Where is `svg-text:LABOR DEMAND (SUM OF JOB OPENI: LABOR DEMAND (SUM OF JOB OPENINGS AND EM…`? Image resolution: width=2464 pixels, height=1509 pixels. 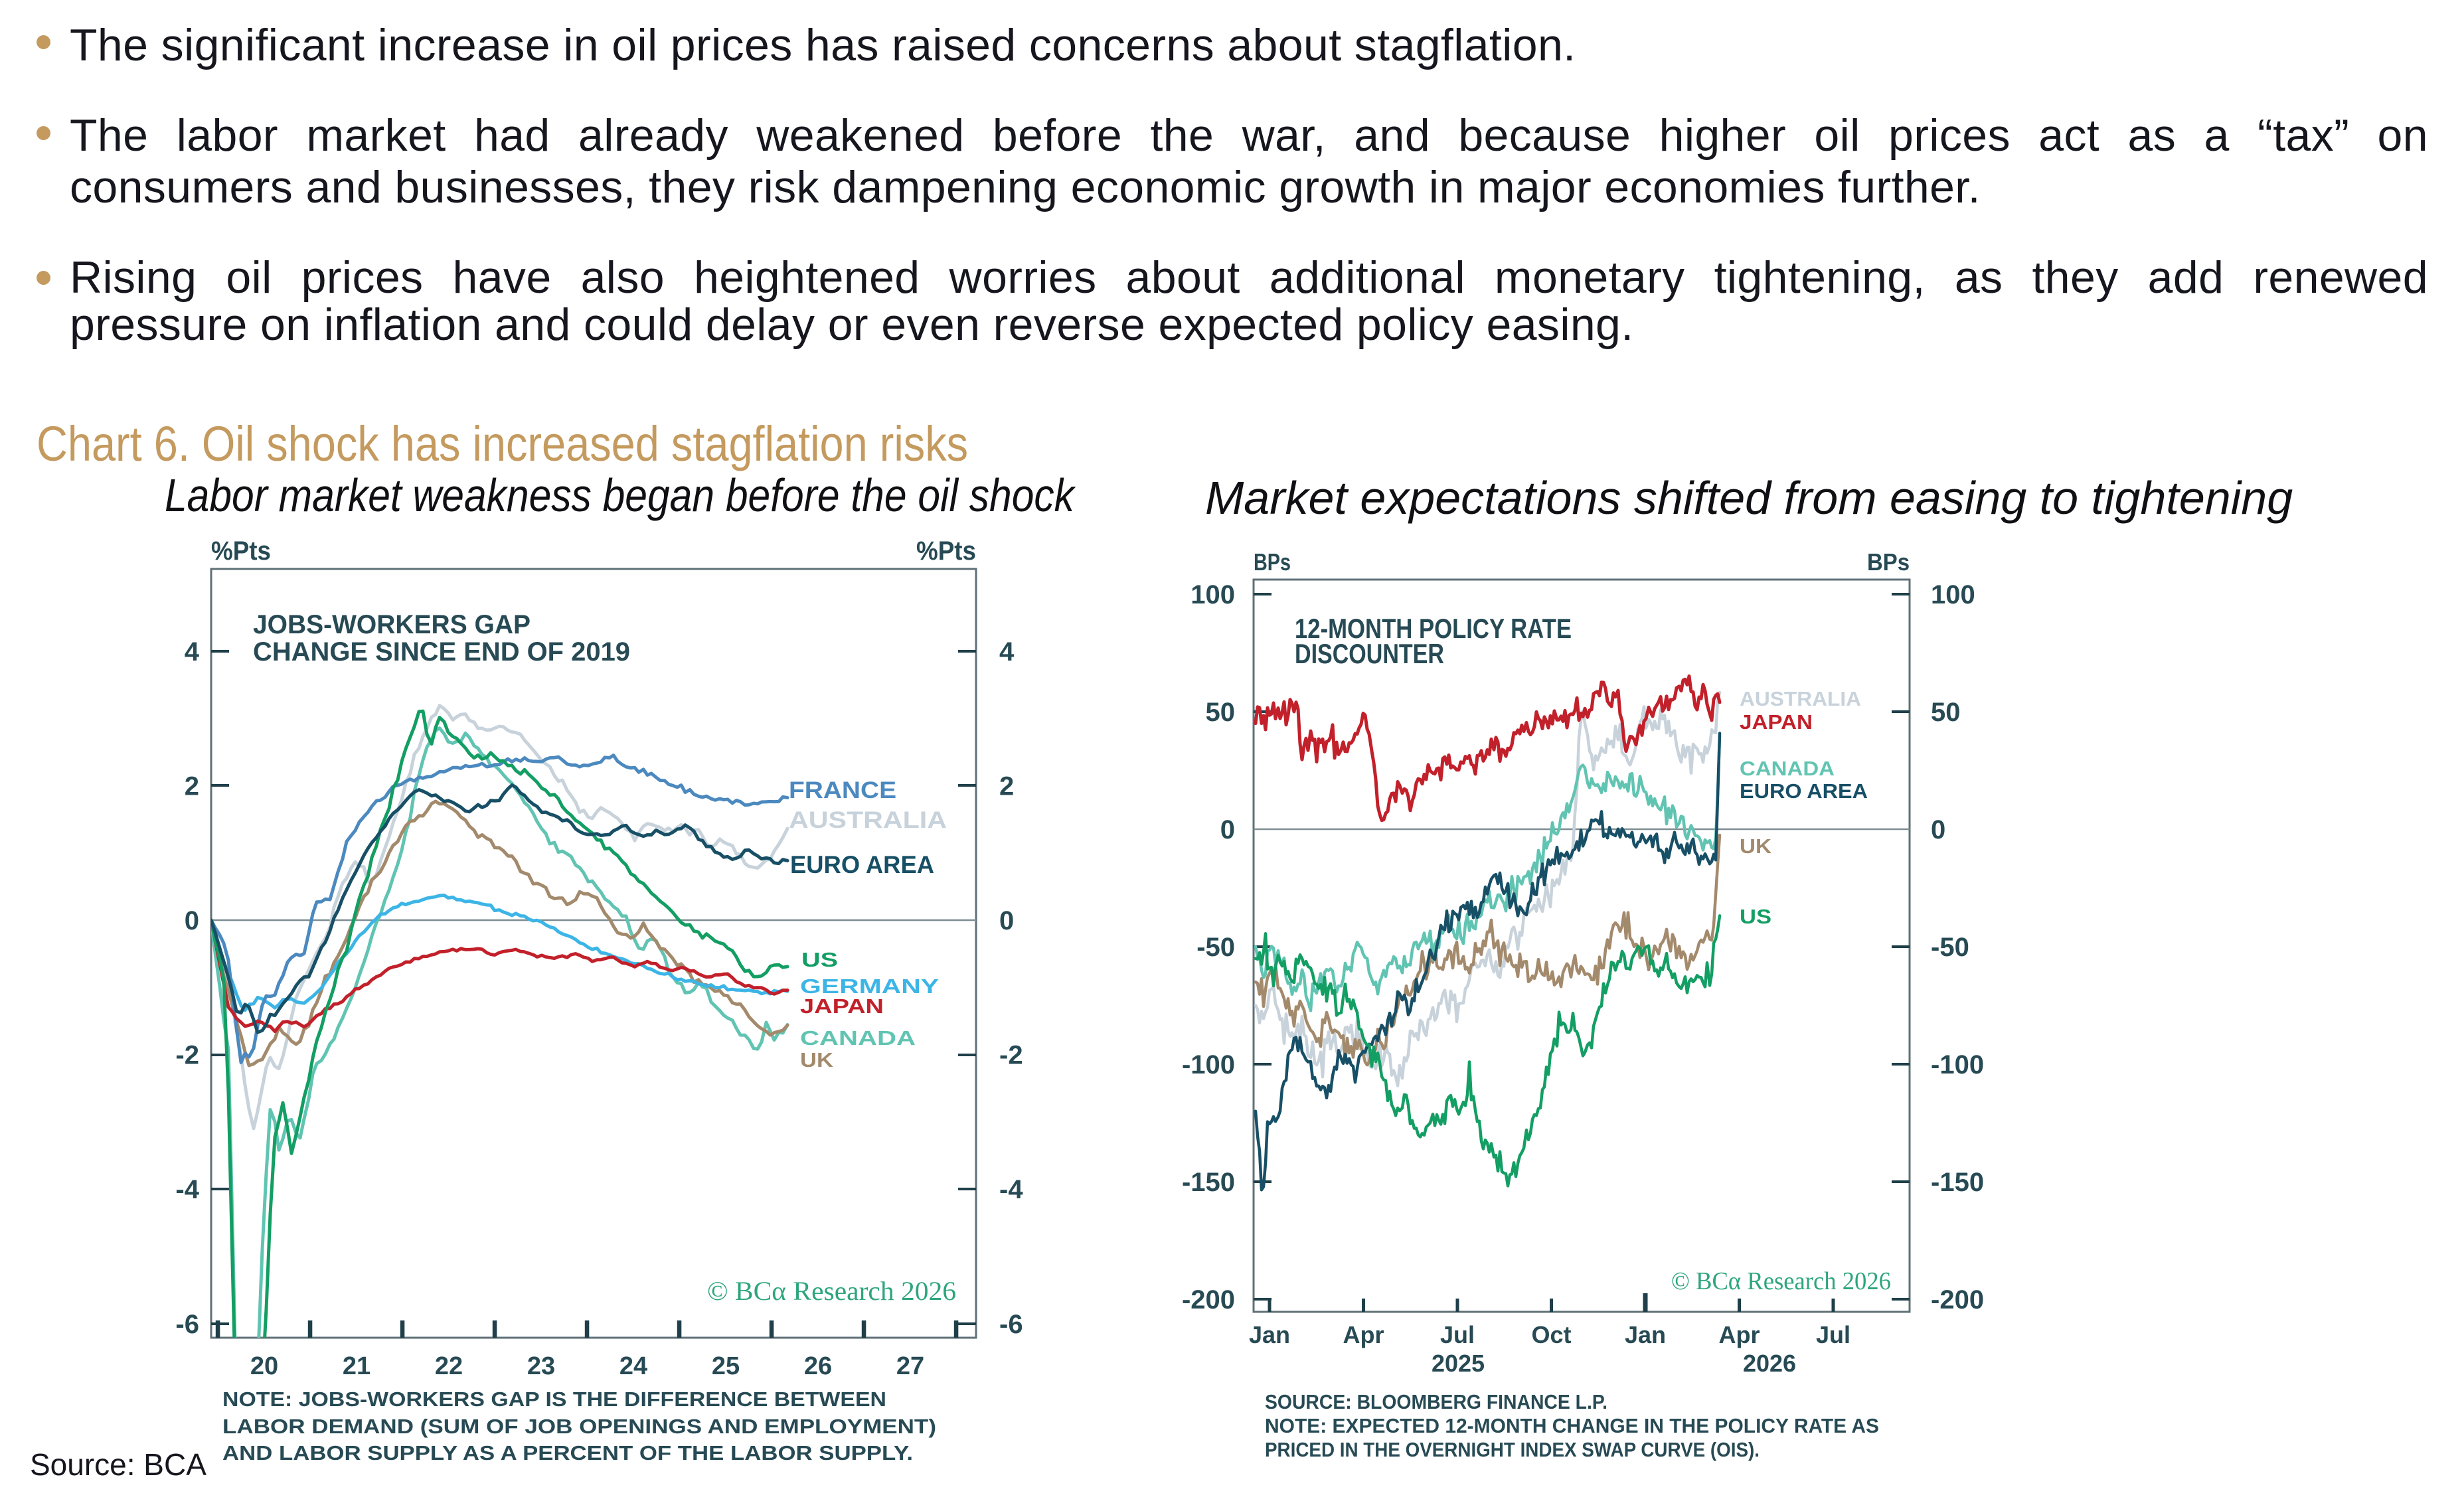 svg-text:LABOR DEMAND (SUM OF JOB OPENI: LABOR DEMAND (SUM OF JOB OPENINGS AND EM… is located at coordinates (579, 1426).